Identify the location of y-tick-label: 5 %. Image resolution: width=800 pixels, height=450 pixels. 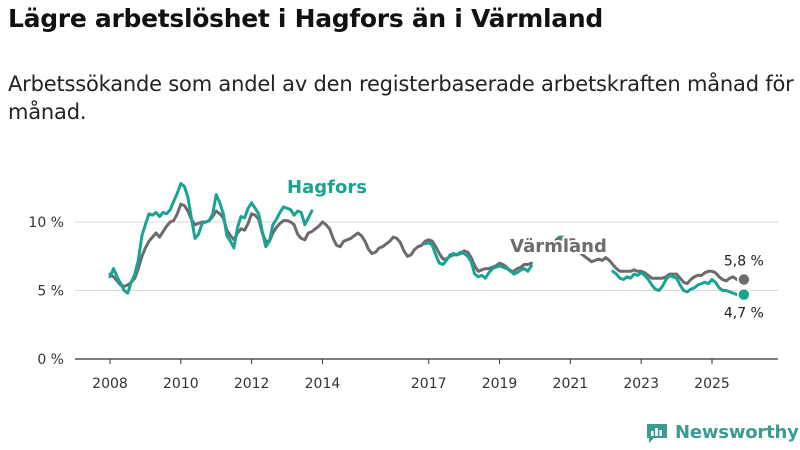
(50, 292).